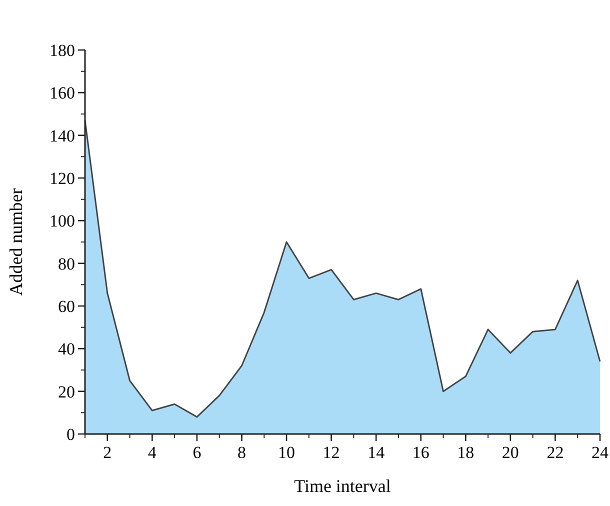 This screenshot has height=506, width=610. What do you see at coordinates (342, 486) in the screenshot?
I see `x-axis-title: Time interval` at bounding box center [342, 486].